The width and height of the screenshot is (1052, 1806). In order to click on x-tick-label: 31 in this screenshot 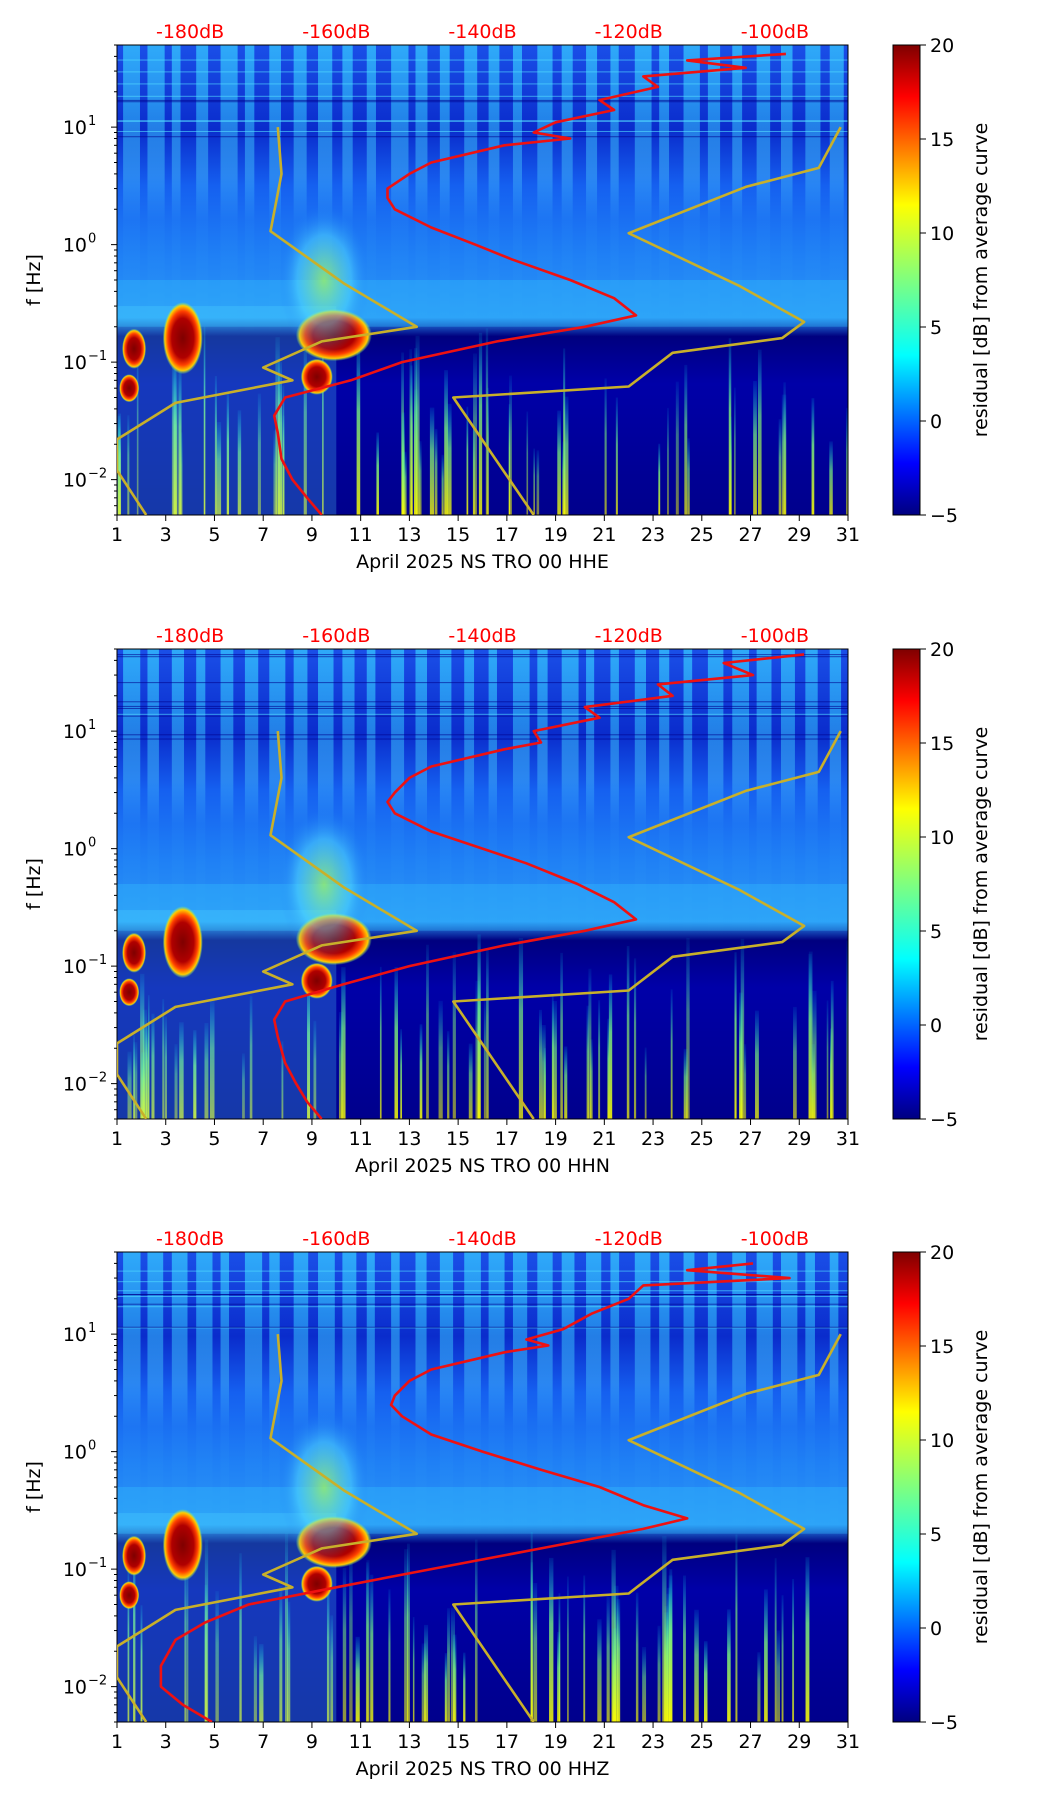, I will do `click(848, 1742)`.